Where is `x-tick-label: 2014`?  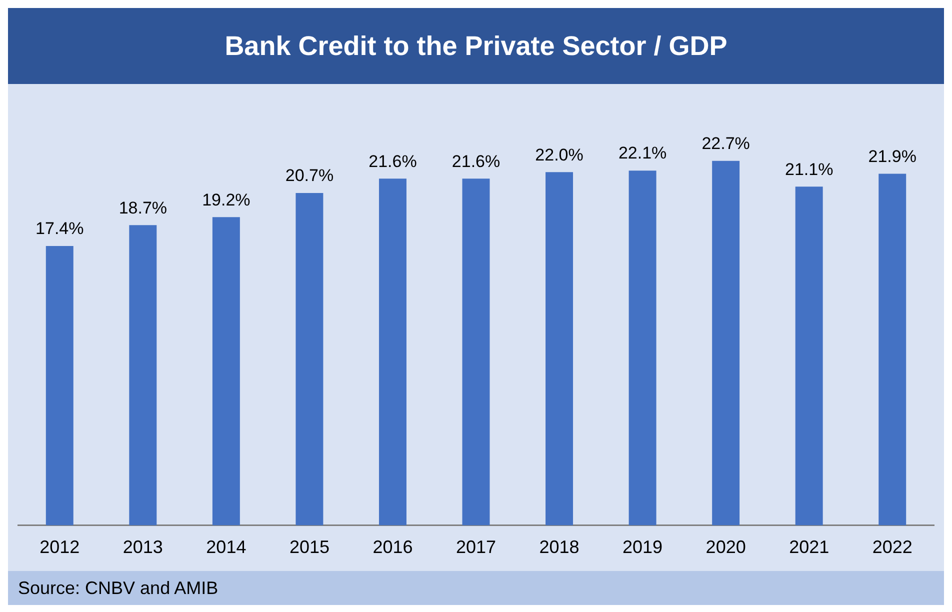 x-tick-label: 2014 is located at coordinates (226, 547).